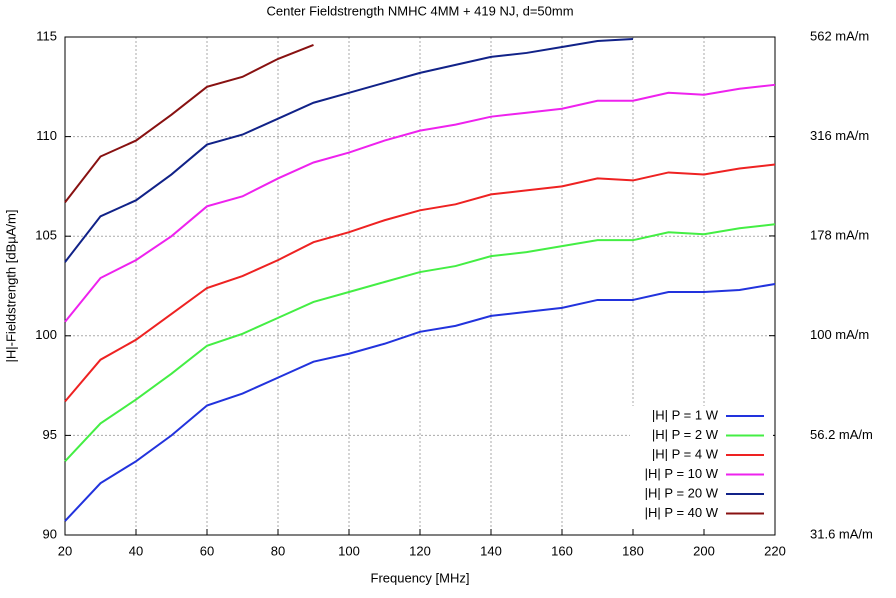 The height and width of the screenshot is (598, 896). What do you see at coordinates (685, 453) in the screenshot?
I see `legend-label: |H| P = 4 W` at bounding box center [685, 453].